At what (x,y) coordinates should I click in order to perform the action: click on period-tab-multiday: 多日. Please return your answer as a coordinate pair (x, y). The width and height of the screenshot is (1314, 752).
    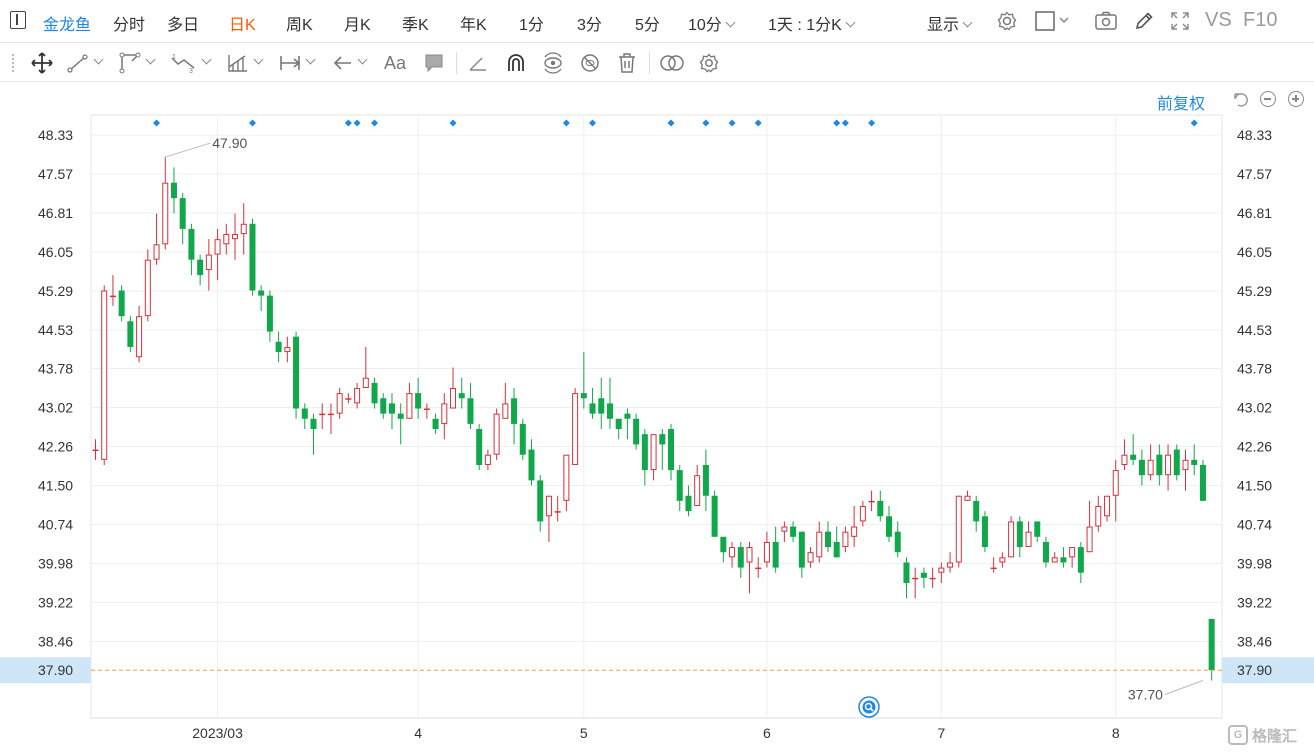
    Looking at the image, I should click on (183, 25).